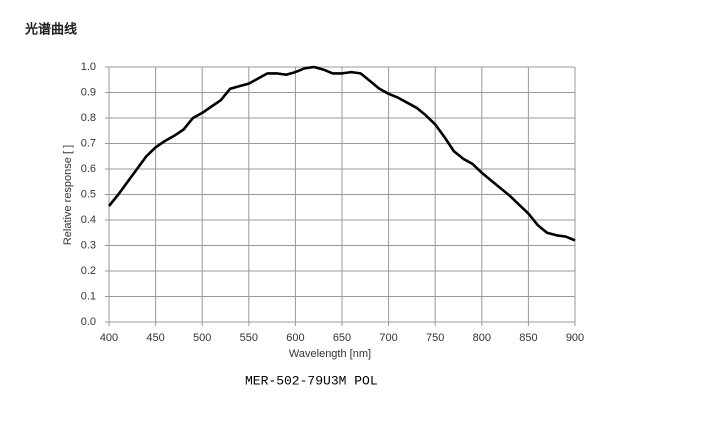  Describe the element at coordinates (88, 245) in the screenshot. I see `y-tick-label: 0.3` at that location.